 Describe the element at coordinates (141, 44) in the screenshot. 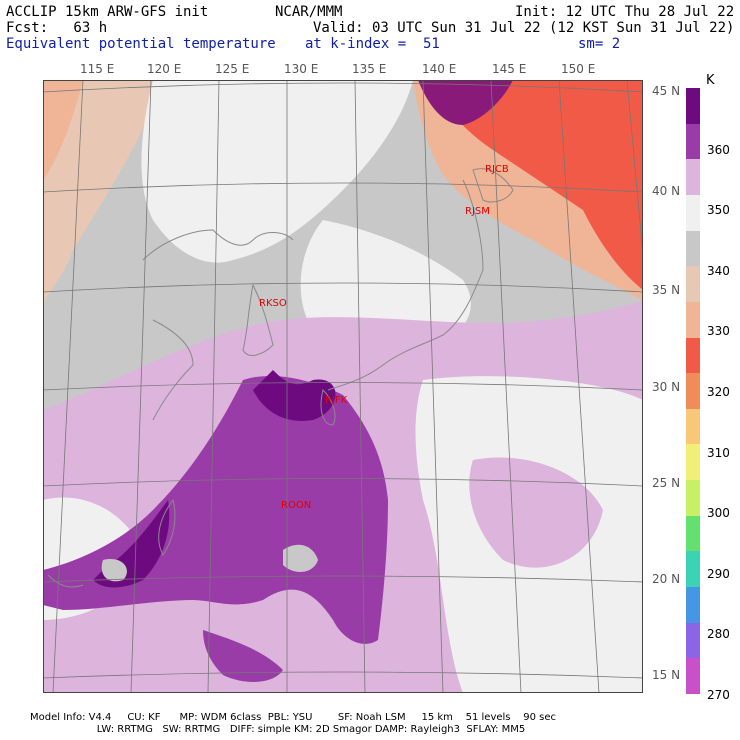

I see `field-name: Equivalent potential temperature` at that location.